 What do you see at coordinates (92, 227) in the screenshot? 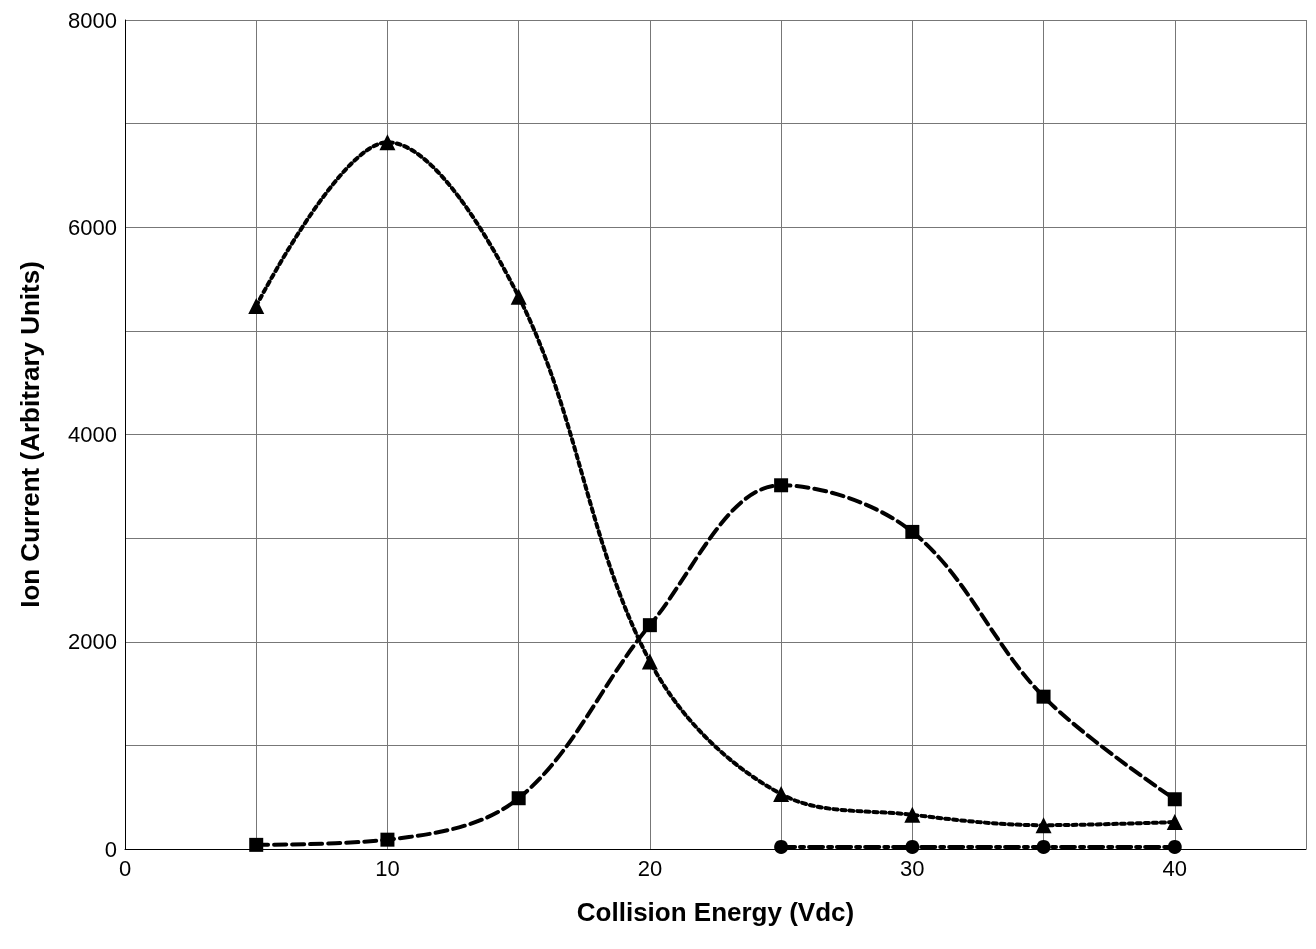
I see `y-tick-label: 6000` at bounding box center [92, 227].